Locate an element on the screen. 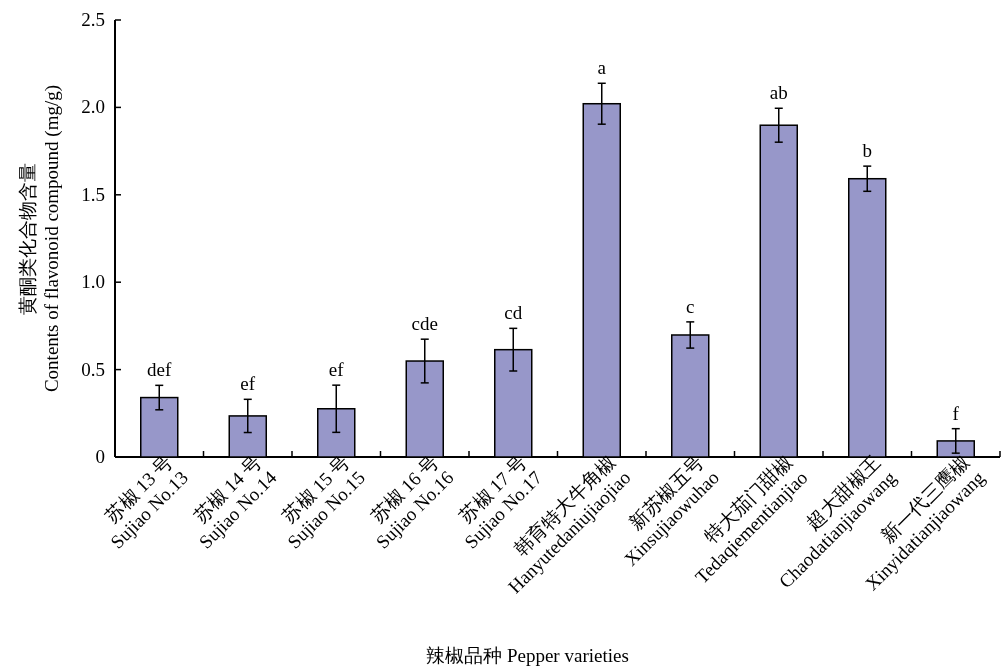 The height and width of the screenshot is (670, 1008). x-axis-title: 辣椒品种 Pepper varieties is located at coordinates (527, 655).